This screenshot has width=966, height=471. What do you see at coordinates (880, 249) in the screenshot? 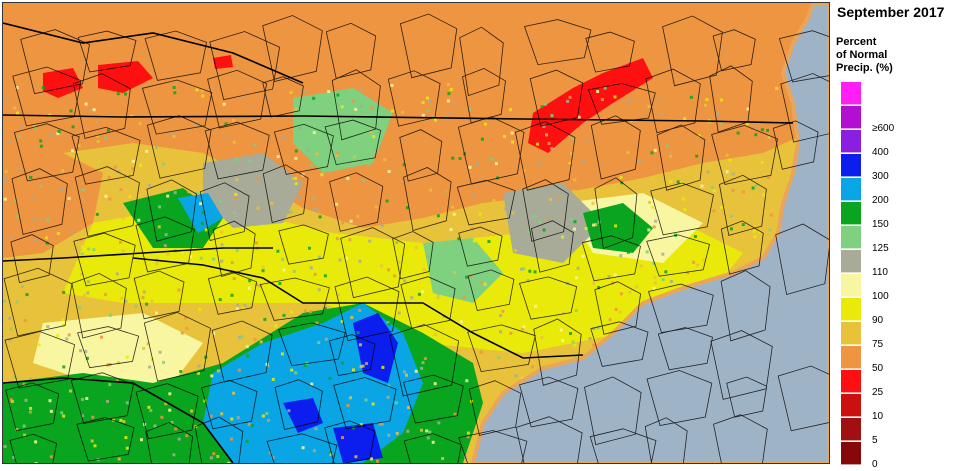
I see `legend-label: 125` at bounding box center [880, 249].